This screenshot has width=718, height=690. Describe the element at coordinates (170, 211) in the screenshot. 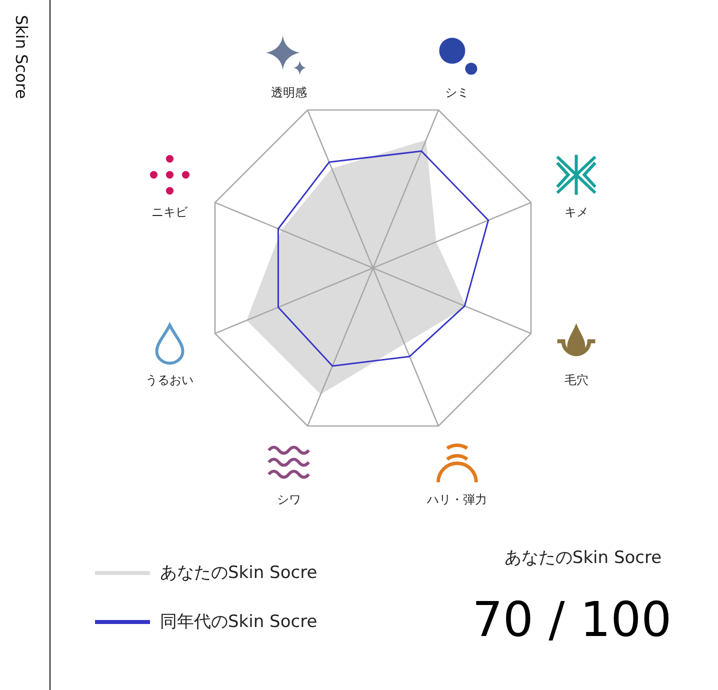

I see `spoke-label: ニキビ` at that location.